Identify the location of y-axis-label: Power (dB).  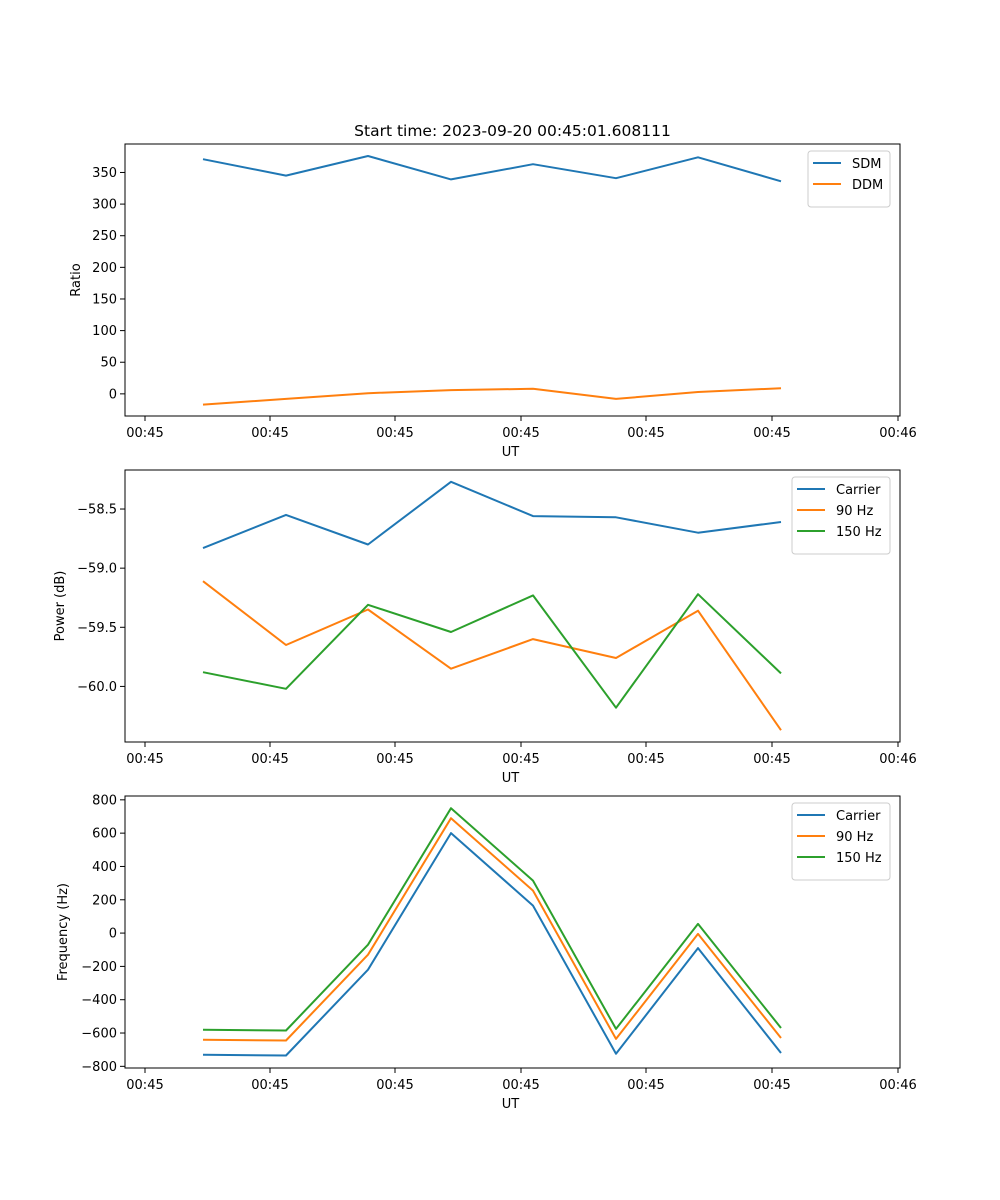
(60, 606).